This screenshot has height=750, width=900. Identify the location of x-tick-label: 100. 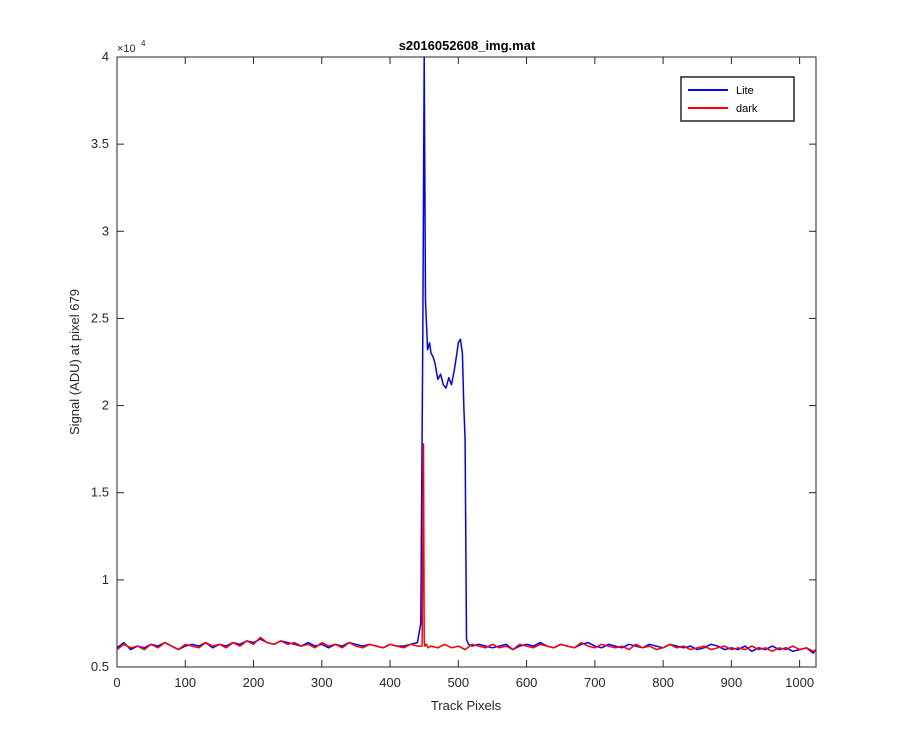
(185, 682).